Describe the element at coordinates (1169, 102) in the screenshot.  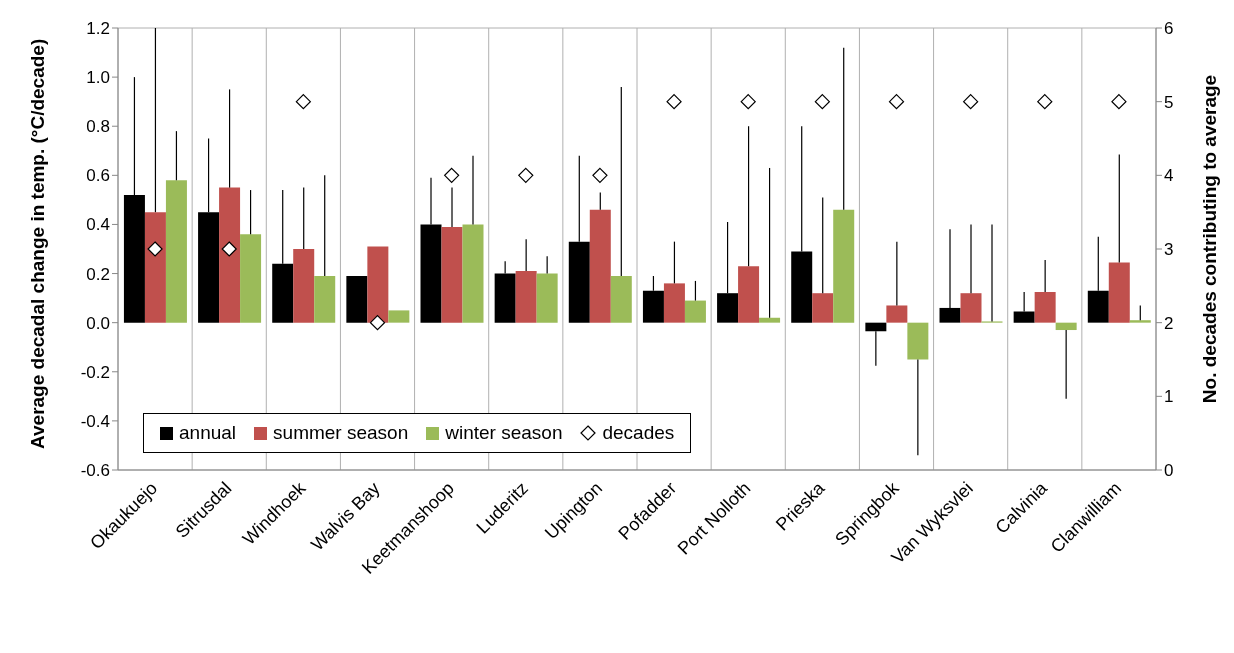
I see `y2-tick-label: 5` at that location.